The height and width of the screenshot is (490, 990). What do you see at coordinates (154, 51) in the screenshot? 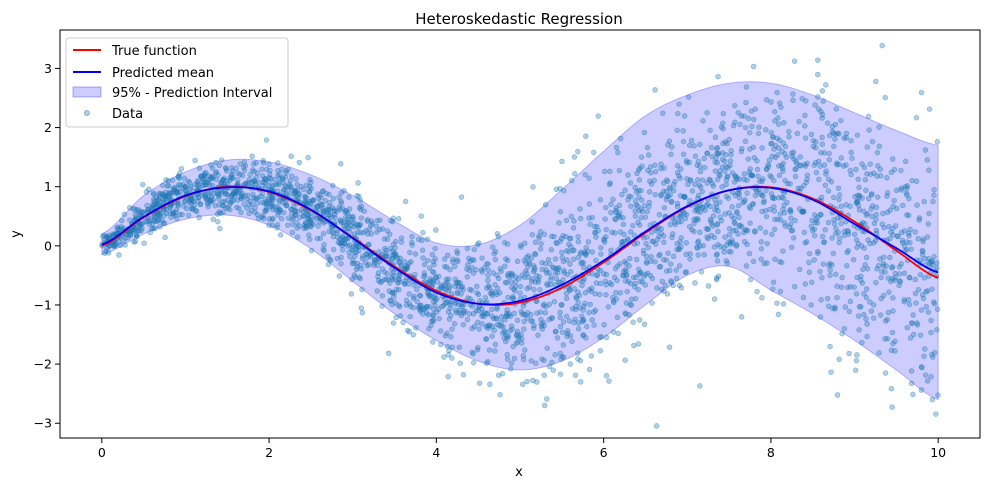
I see `legend-label-true-function: True function` at bounding box center [154, 51].